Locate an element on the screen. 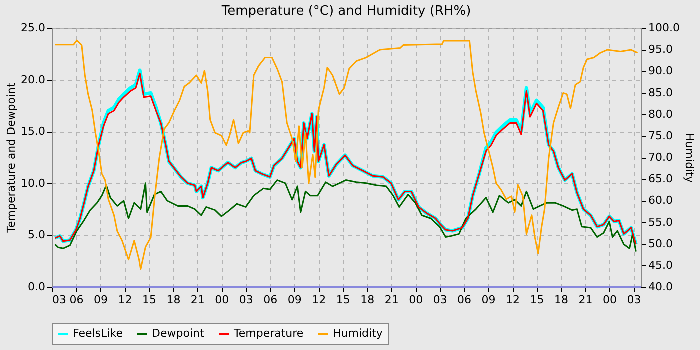 The width and height of the screenshot is (700, 350). y-tick-label: 10.0 is located at coordinates (33, 183).